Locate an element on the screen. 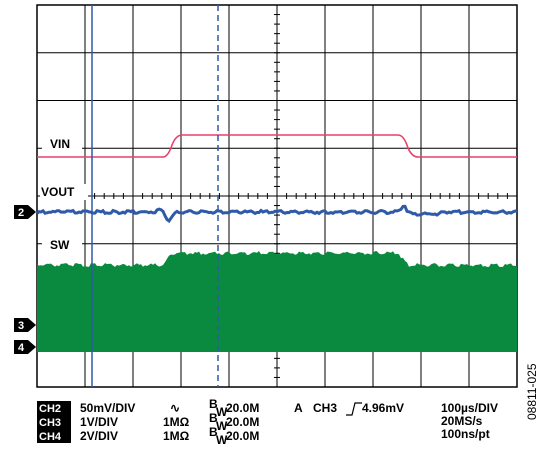 The width and height of the screenshot is (540, 453). trace-label: VIN is located at coordinates (60, 144).